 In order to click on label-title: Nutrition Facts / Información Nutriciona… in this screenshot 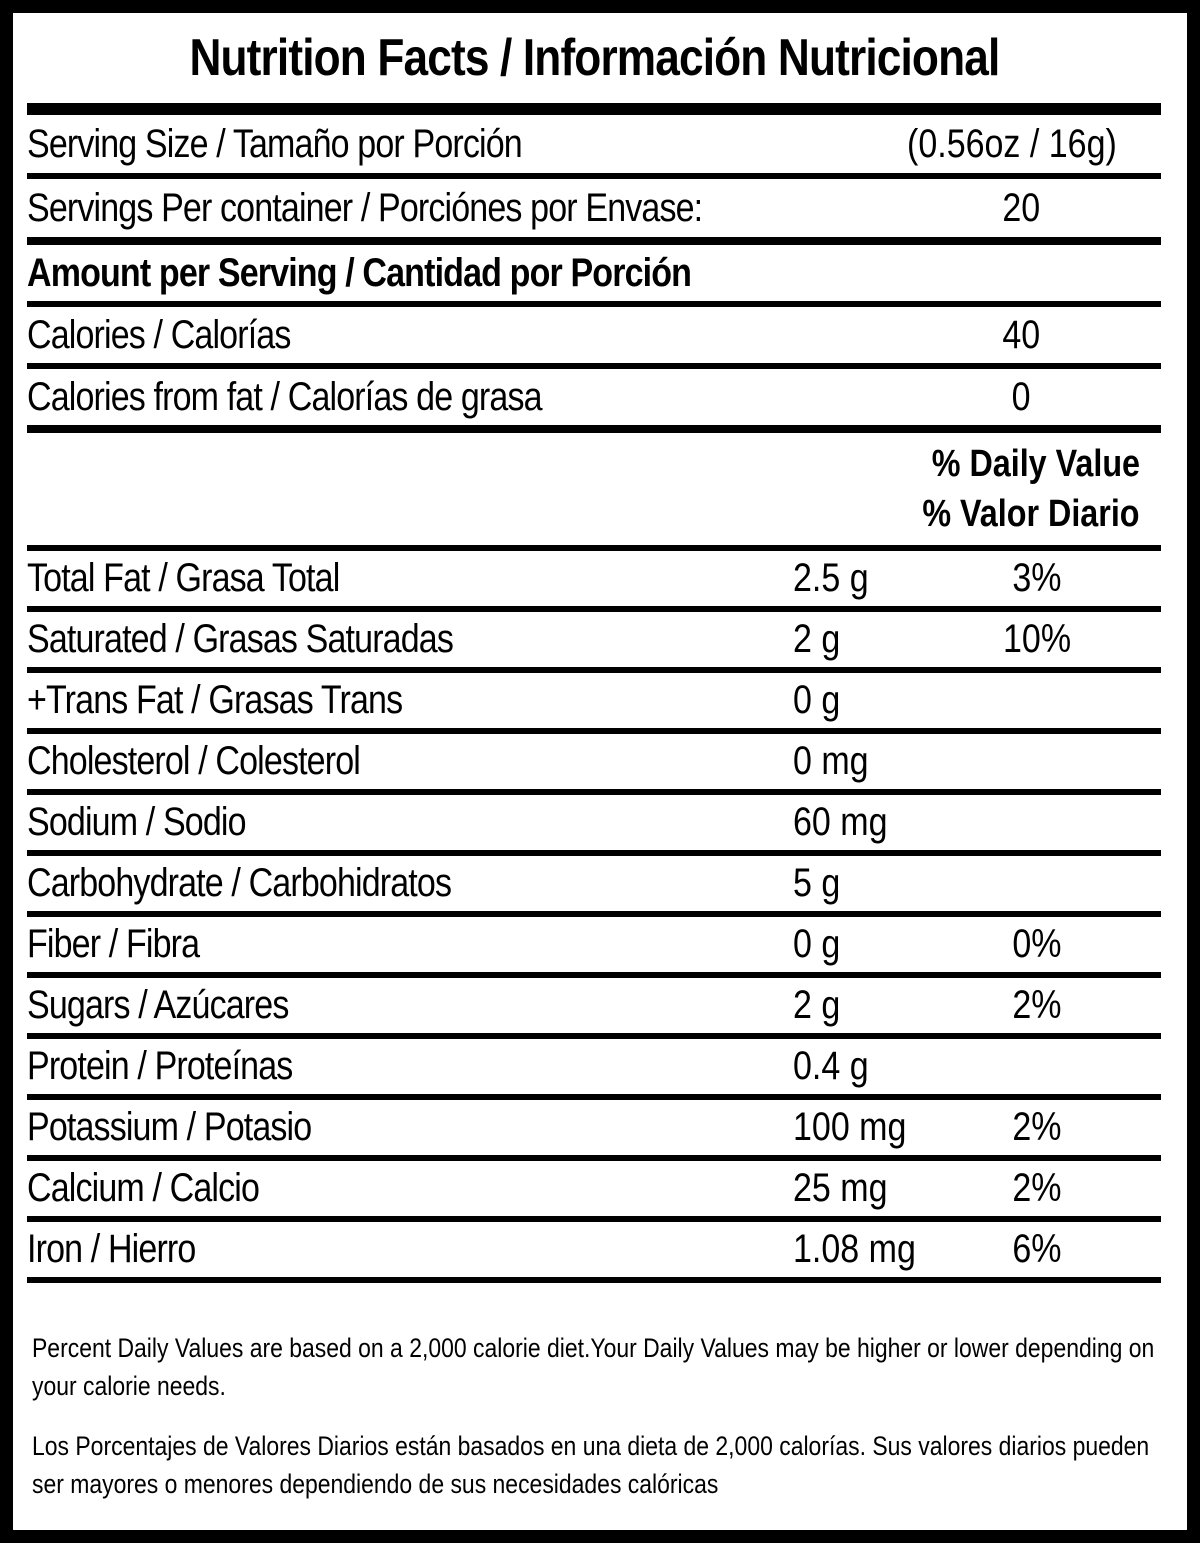, I will do `click(594, 58)`.